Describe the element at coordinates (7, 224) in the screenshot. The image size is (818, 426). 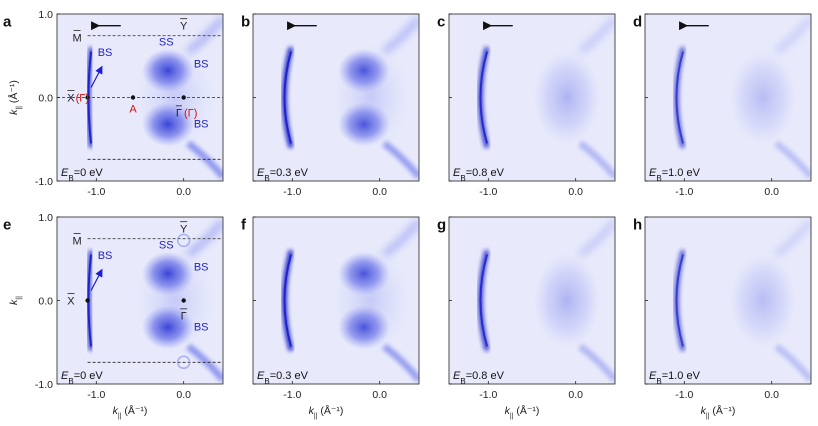
I see `panel-letter: e` at that location.